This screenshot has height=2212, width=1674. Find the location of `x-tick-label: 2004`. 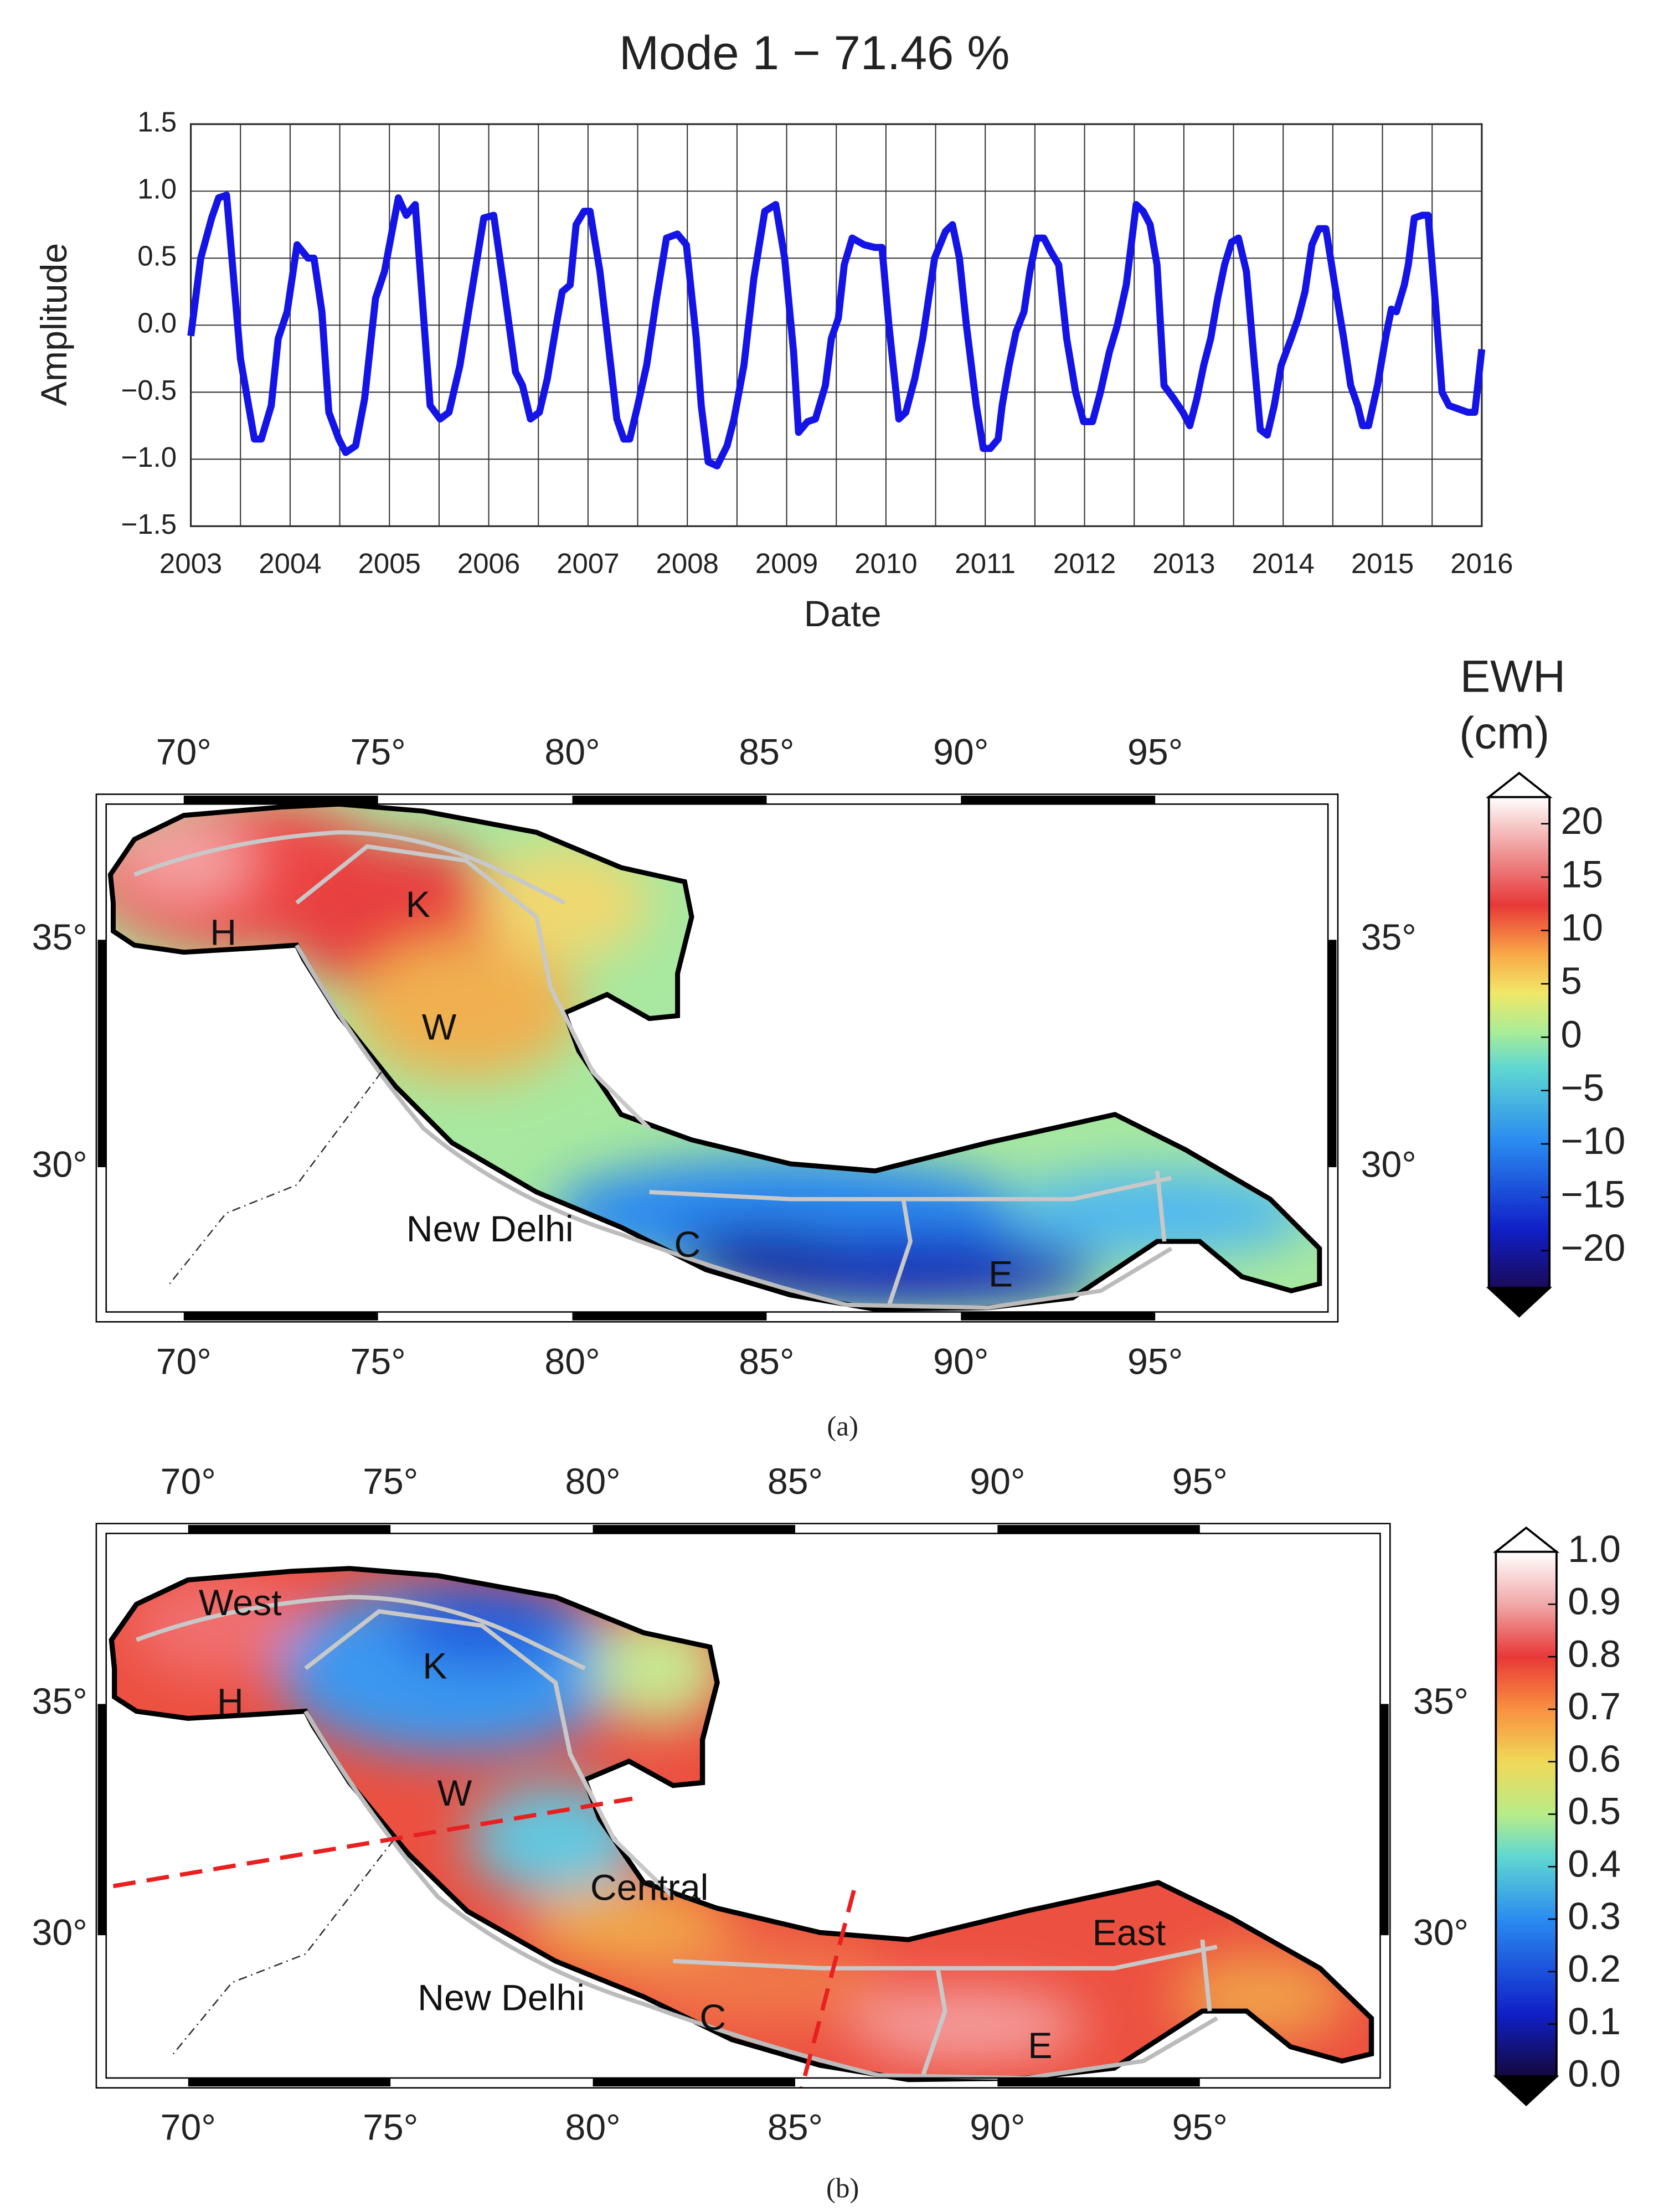

x-tick-label: 2004 is located at coordinates (290, 563).